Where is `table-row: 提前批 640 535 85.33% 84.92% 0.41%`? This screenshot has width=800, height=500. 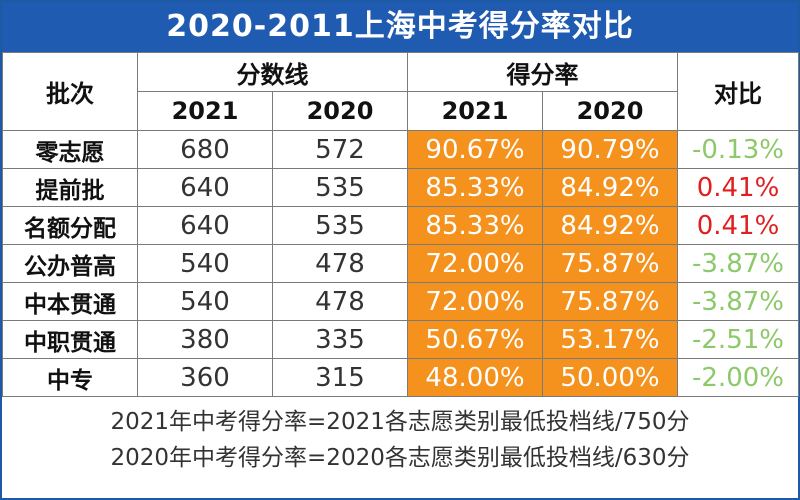
table-row: 提前批 640 535 85.33% 84.92% 0.41% is located at coordinates (400, 187).